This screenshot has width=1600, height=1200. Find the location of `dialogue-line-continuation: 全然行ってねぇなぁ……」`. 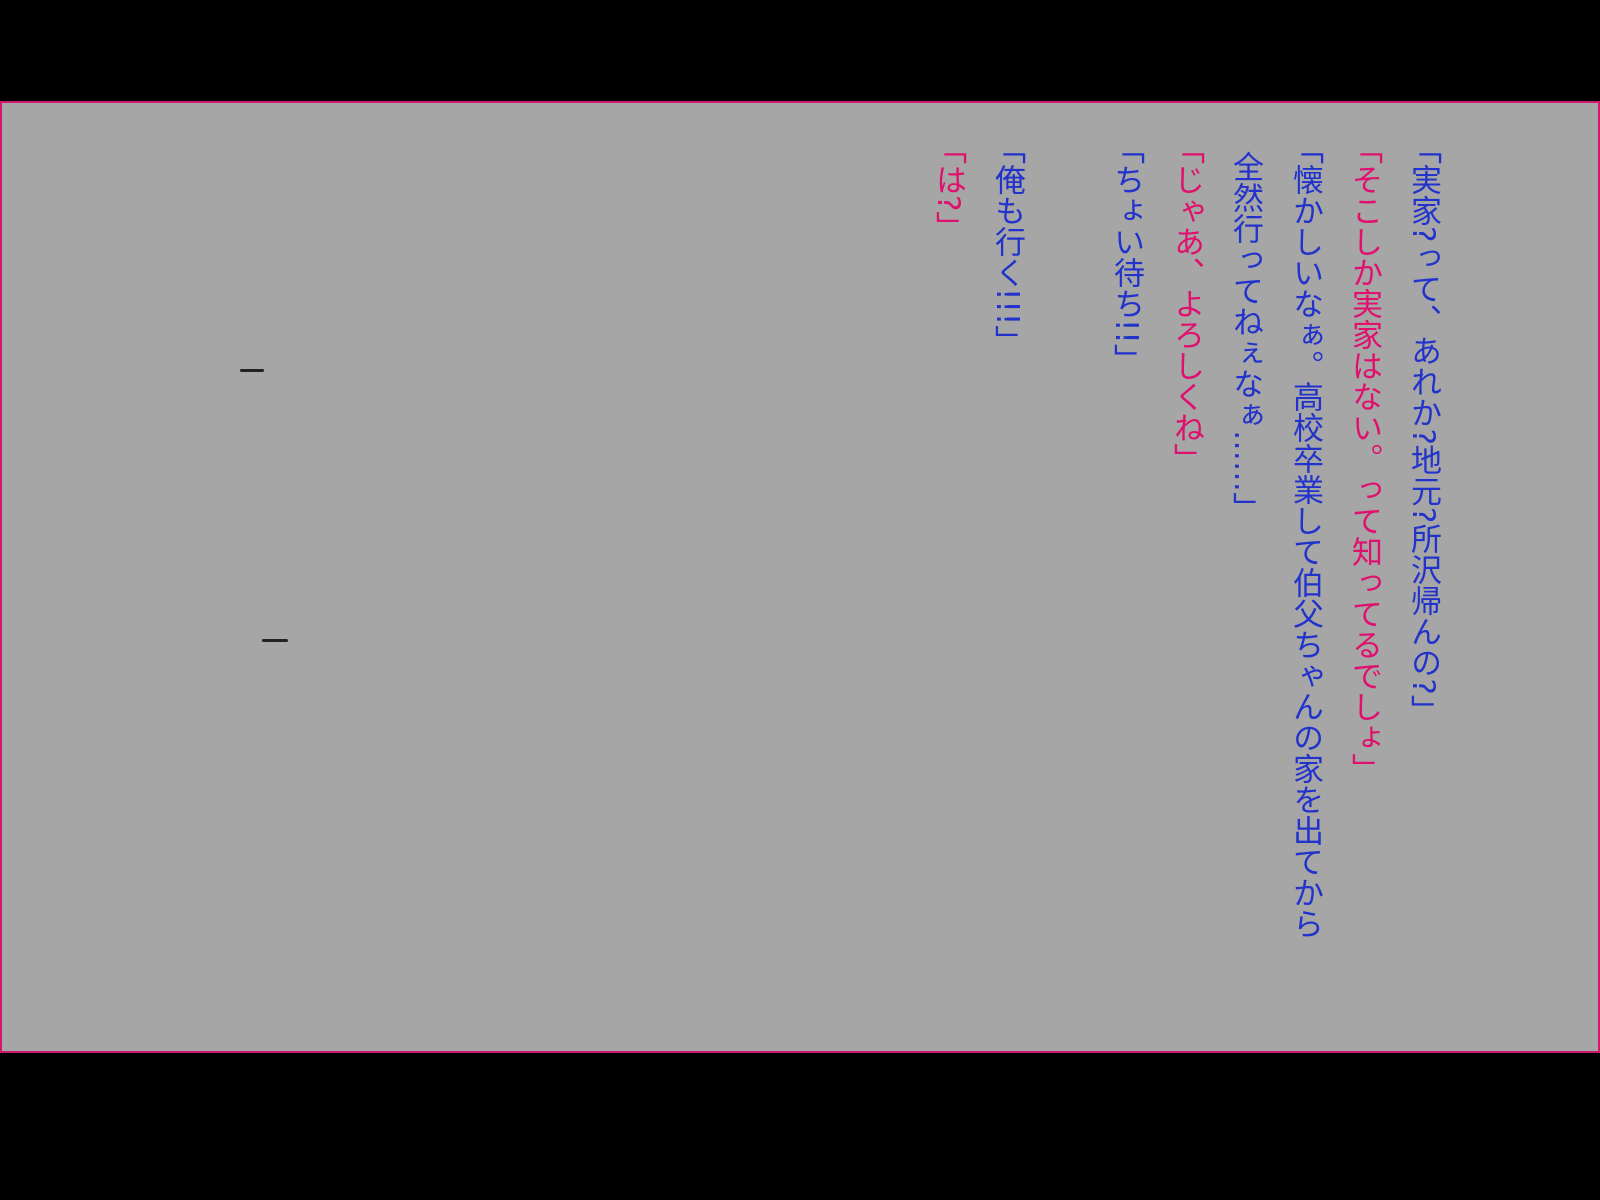

dialogue-line-continuation: 全然行ってねぇなぁ……」 is located at coordinates (1245, 337).